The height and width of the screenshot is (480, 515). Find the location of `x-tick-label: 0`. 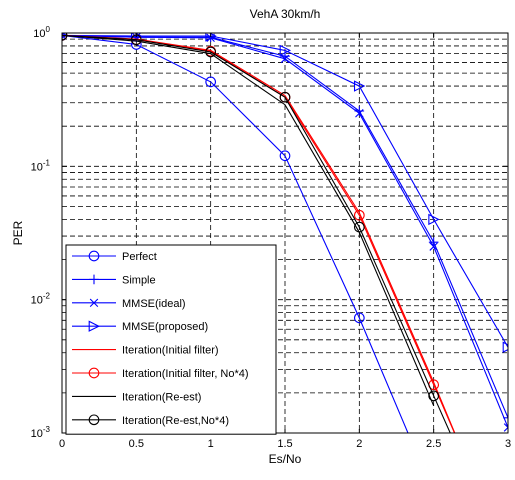

x-tick-label: 0 is located at coordinates (62, 444).